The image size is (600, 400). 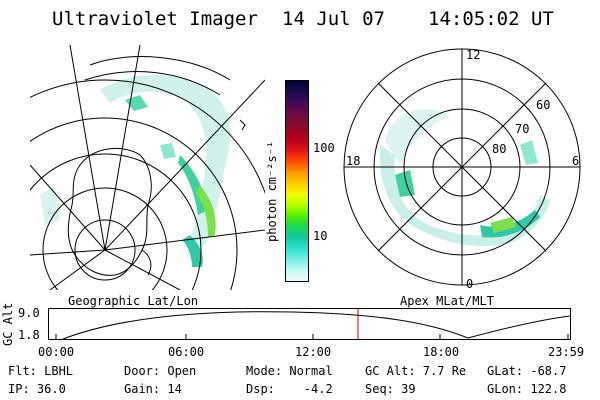 I want to click on mlt-label-6: 6, so click(x=575, y=161).